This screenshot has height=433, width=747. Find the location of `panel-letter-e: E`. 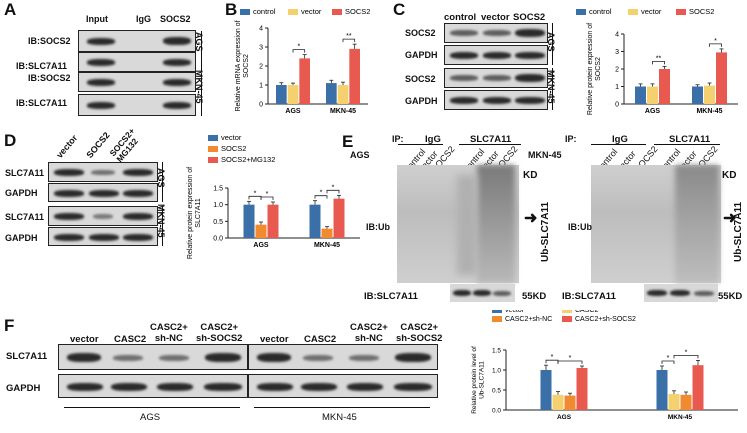

panel-letter-e: E is located at coordinates (348, 141).